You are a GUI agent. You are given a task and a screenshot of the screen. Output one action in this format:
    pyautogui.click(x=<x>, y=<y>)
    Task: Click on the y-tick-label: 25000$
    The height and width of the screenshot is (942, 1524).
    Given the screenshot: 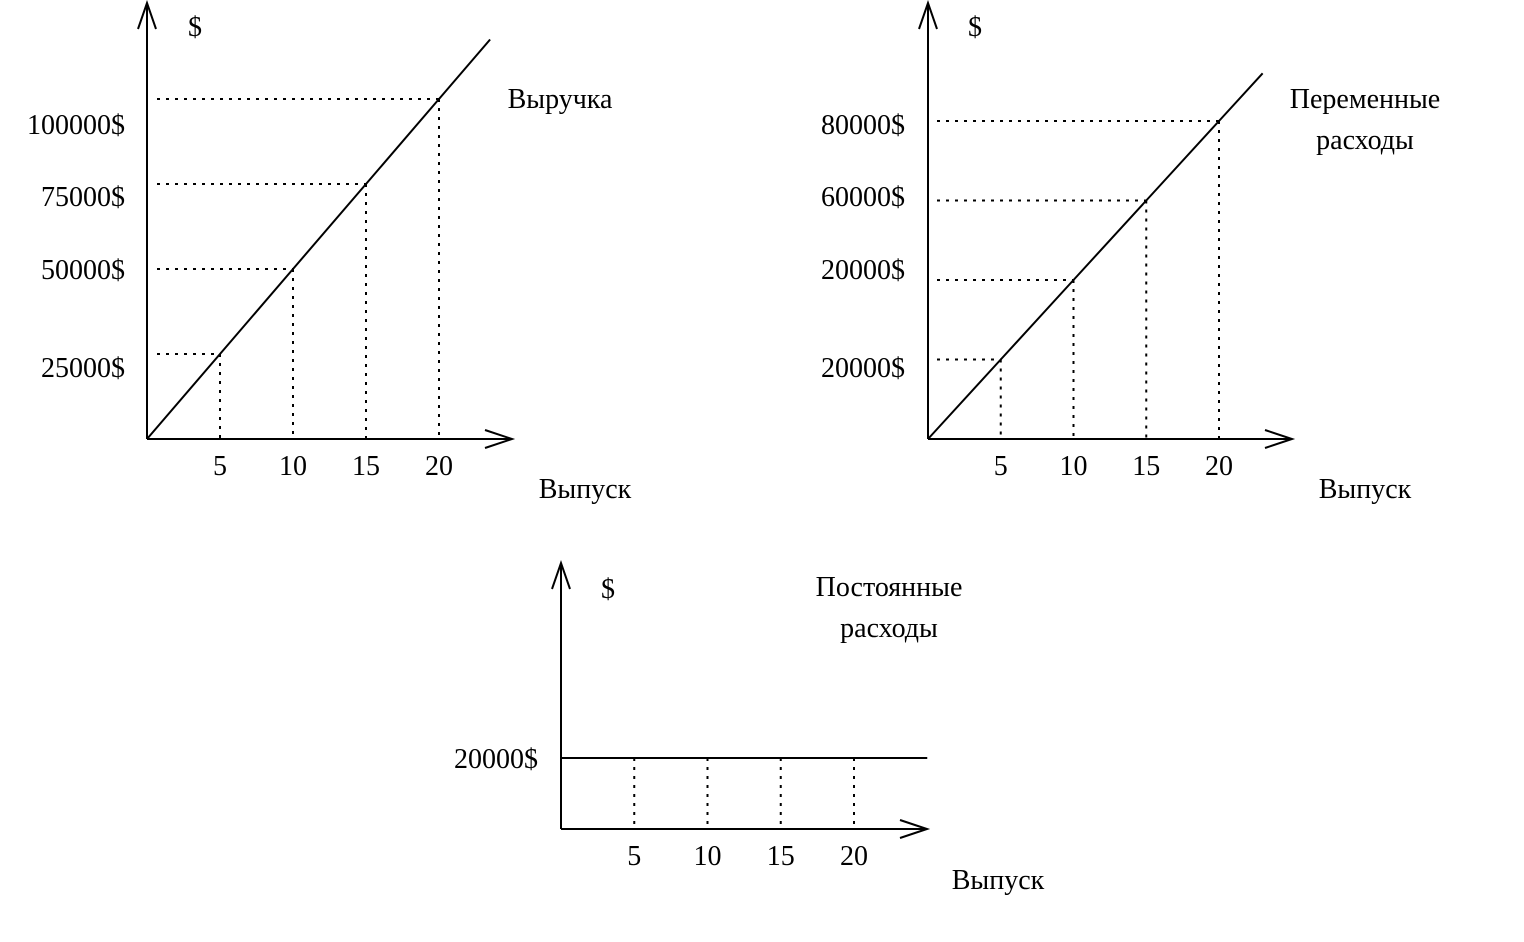 What is the action you would take?
    pyautogui.click(x=83, y=368)
    